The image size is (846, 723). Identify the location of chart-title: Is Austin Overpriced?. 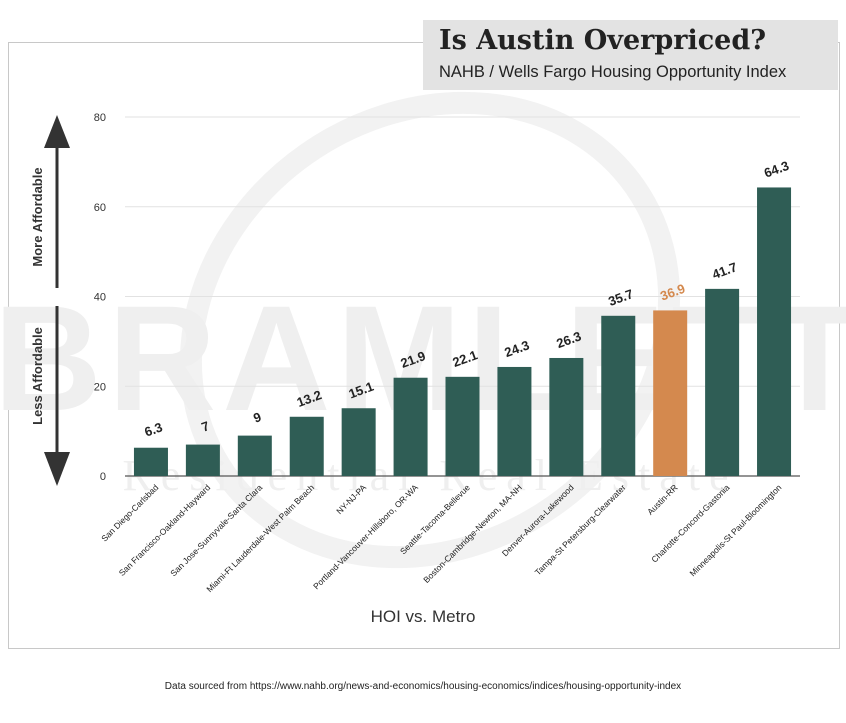
(603, 40).